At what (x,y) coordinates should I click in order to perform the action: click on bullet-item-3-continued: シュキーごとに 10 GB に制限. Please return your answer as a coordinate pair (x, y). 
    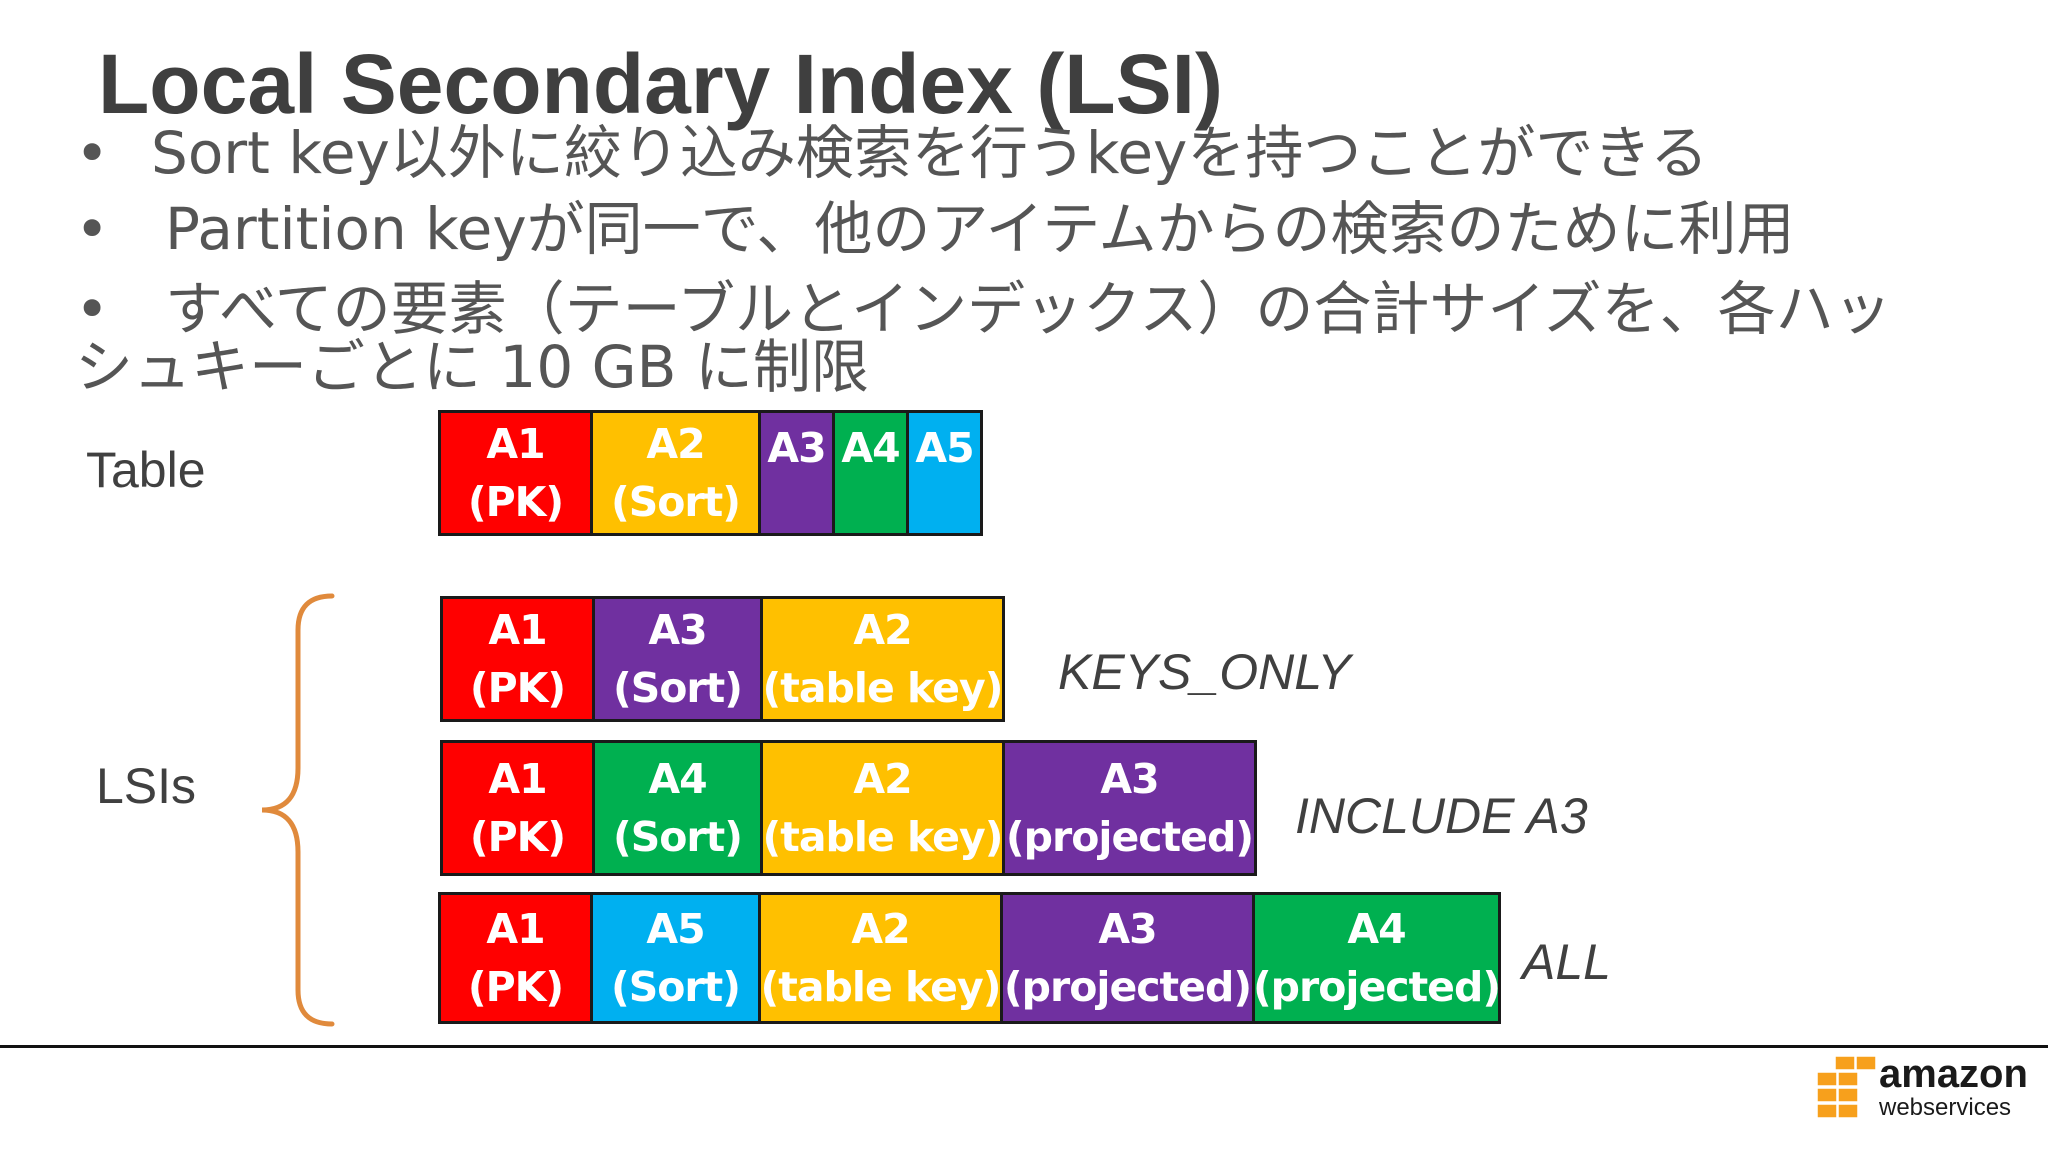
    Looking at the image, I should click on (472, 367).